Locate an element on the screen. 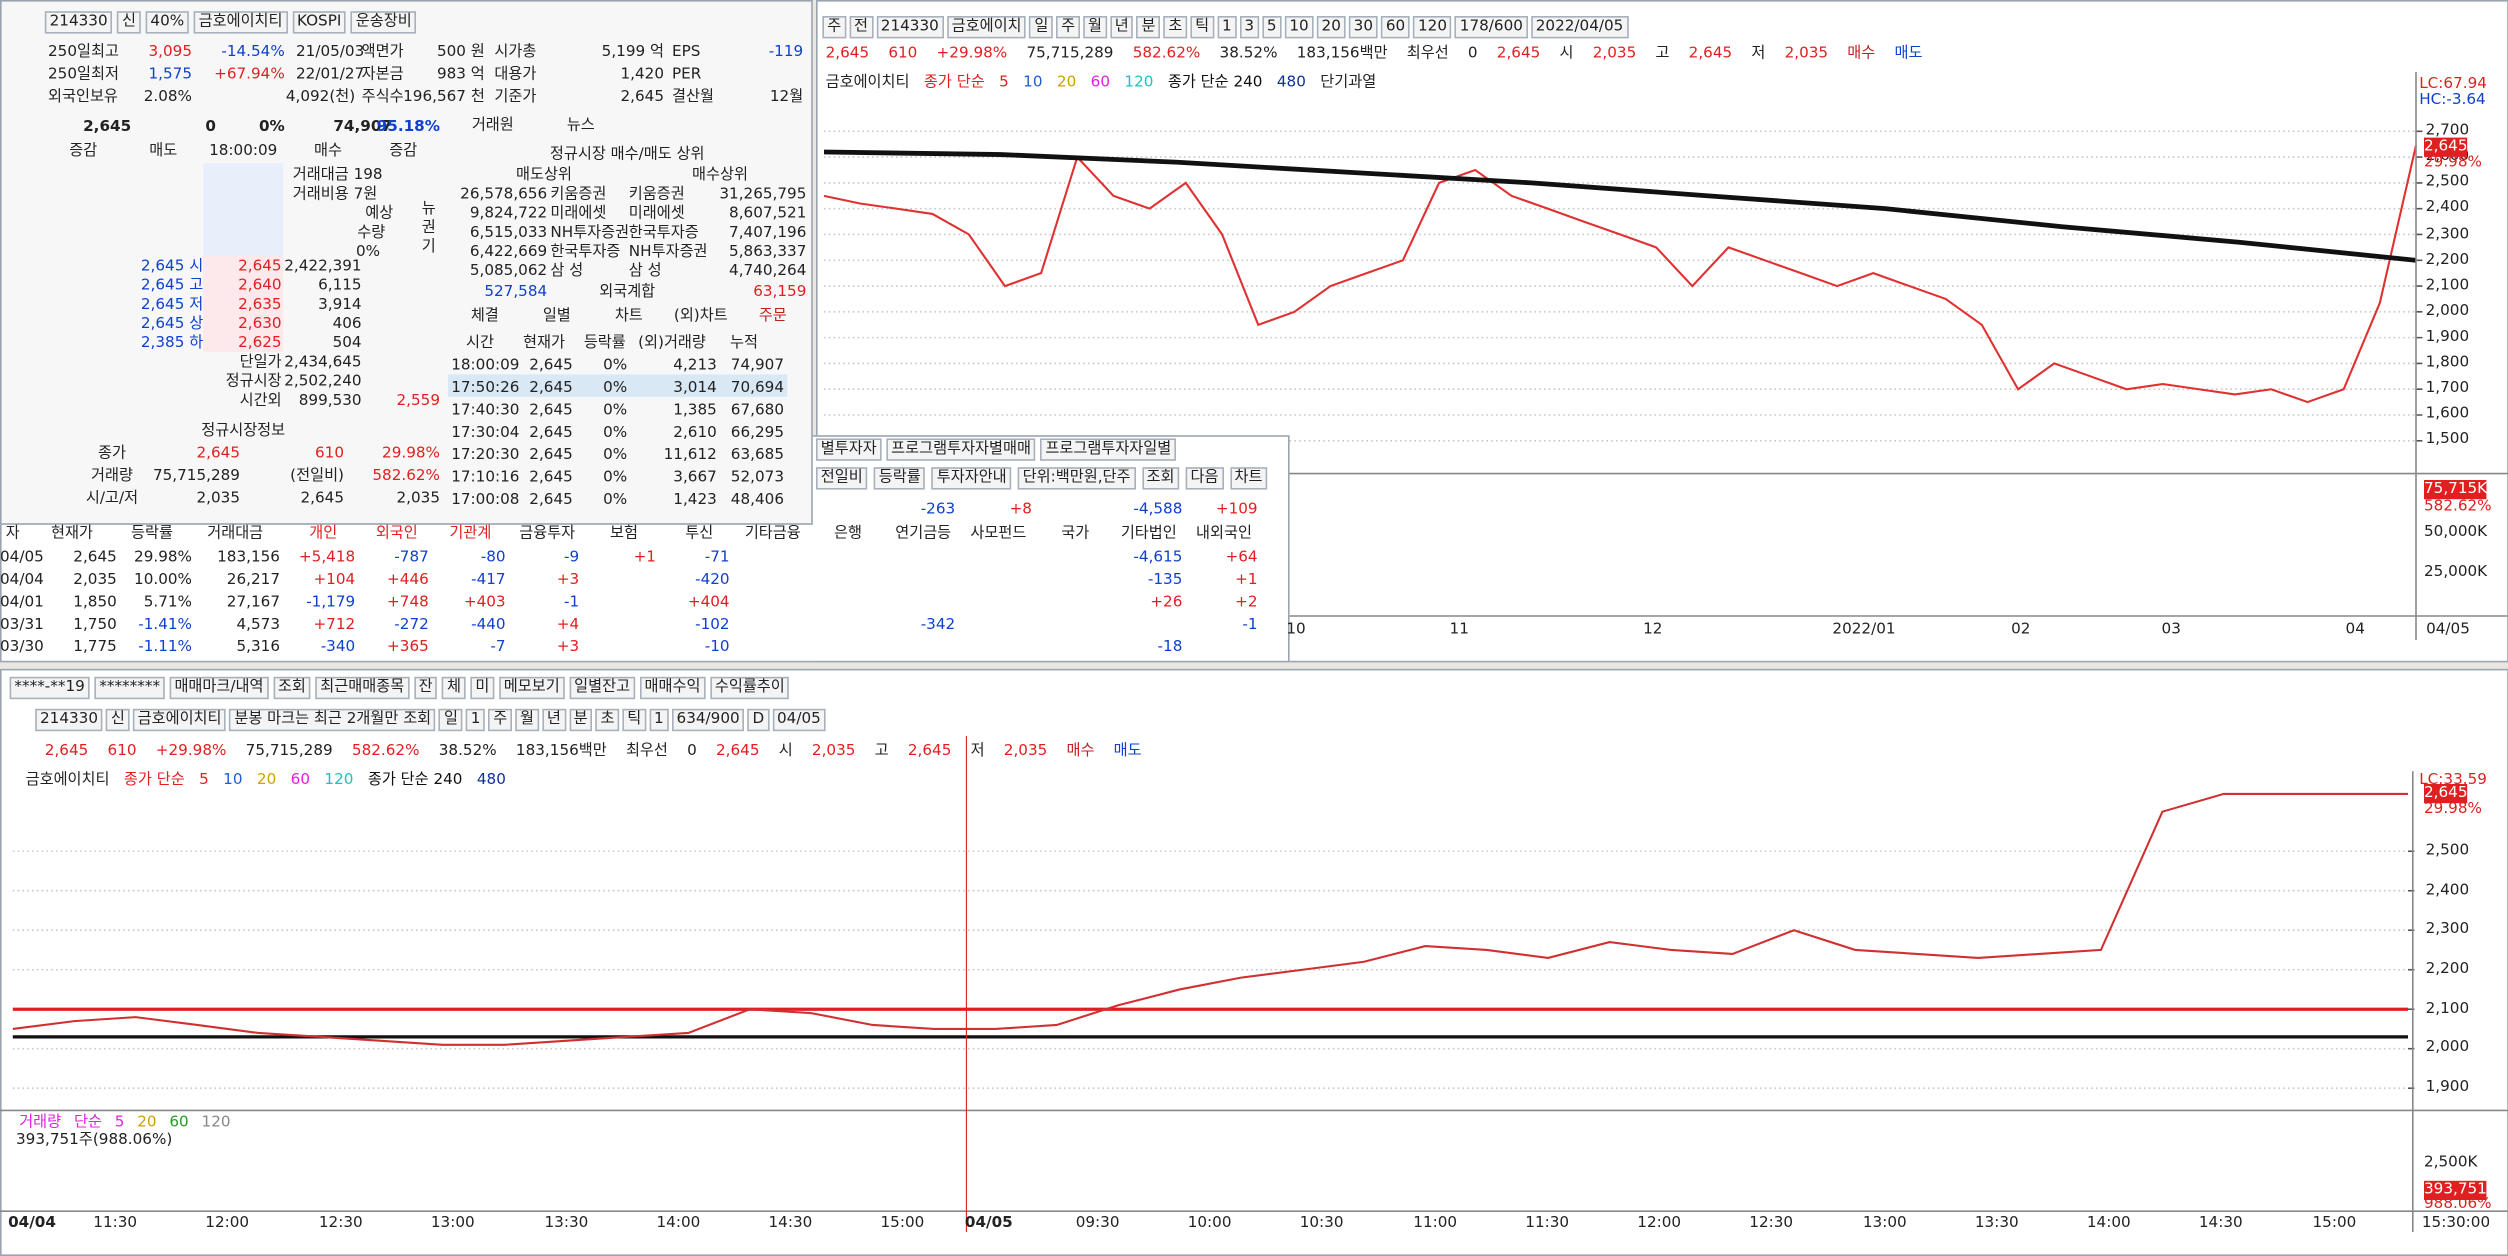 This screenshot has width=2508, height=1256. toolbar-button: 금호에이치 is located at coordinates (986, 27).